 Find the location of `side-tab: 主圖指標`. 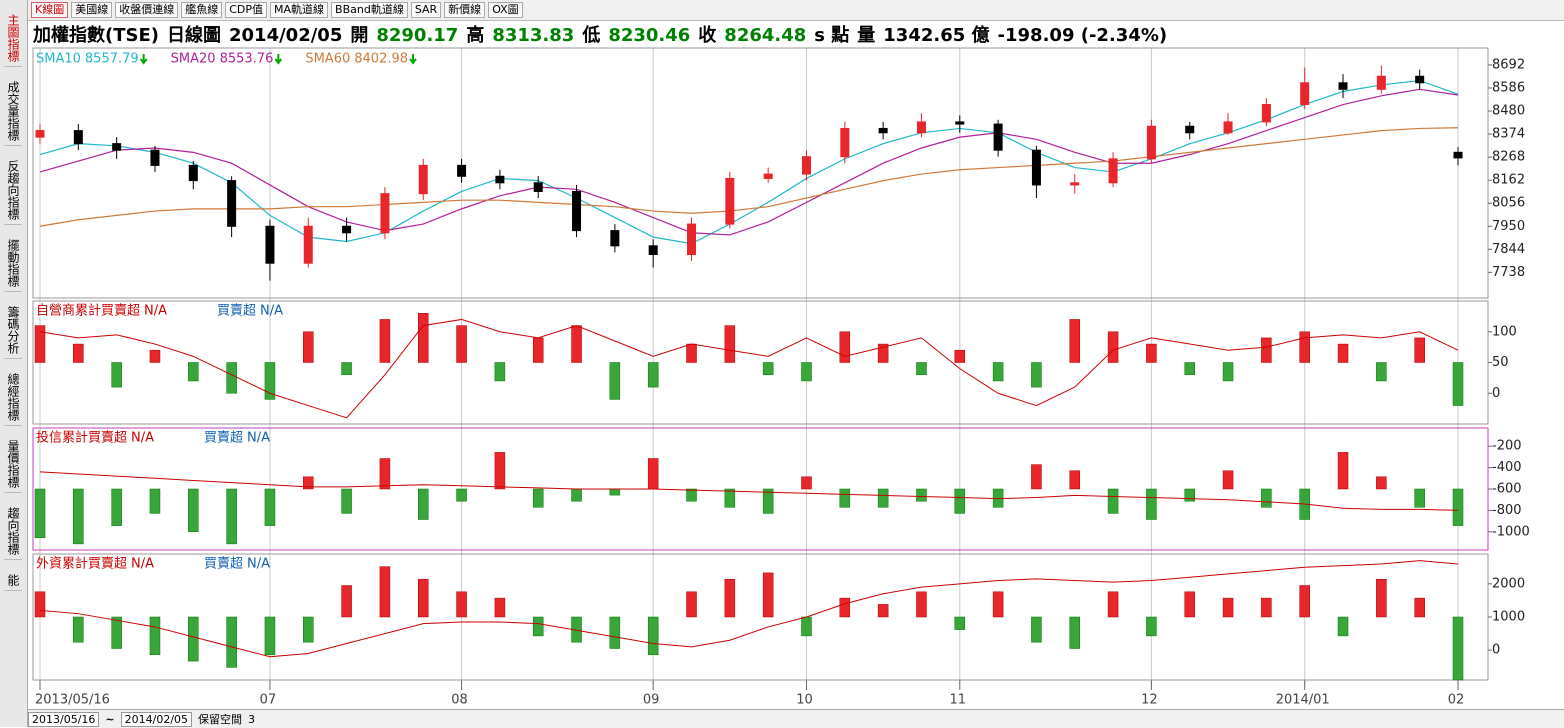

side-tab: 主圖指標 is located at coordinates (13, 38).